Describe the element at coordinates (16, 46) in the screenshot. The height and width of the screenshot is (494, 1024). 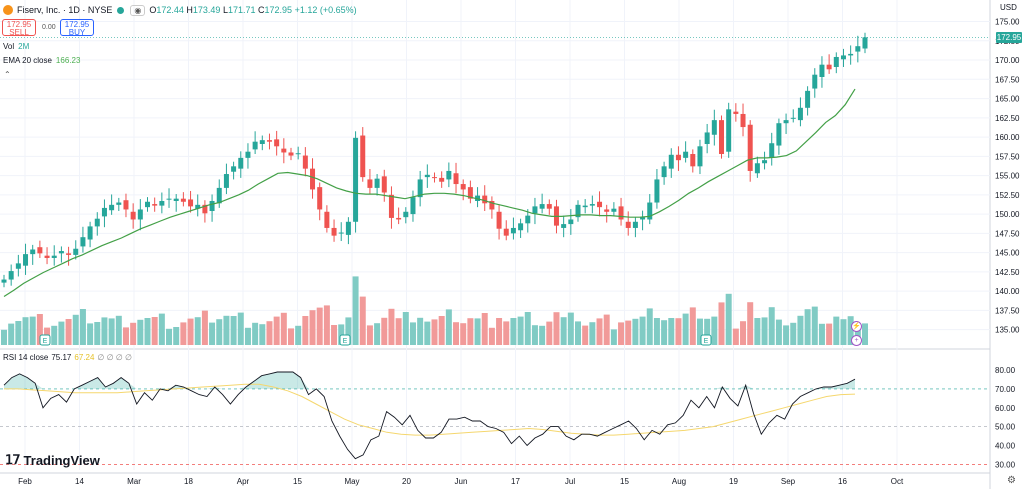
I see `volume-legend: Vol 2M` at that location.